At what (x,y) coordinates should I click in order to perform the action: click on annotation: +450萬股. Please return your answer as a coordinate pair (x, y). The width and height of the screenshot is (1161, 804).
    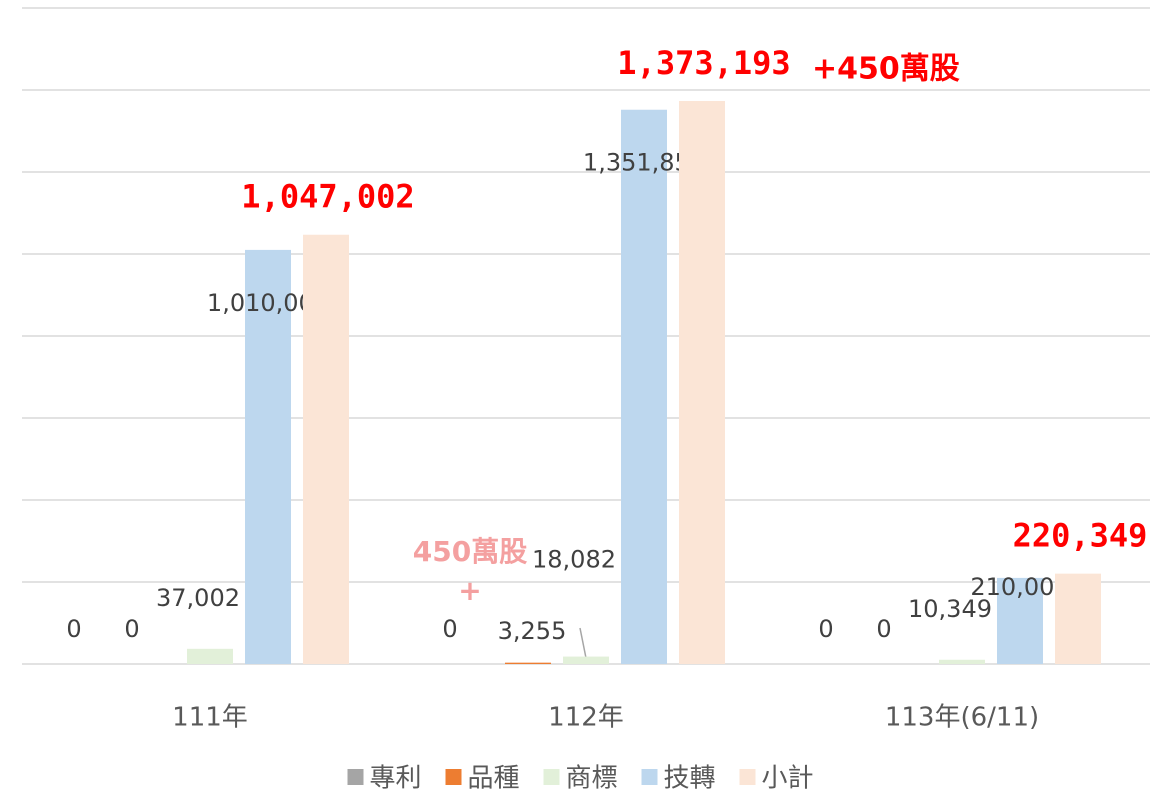
    Looking at the image, I should click on (886, 69).